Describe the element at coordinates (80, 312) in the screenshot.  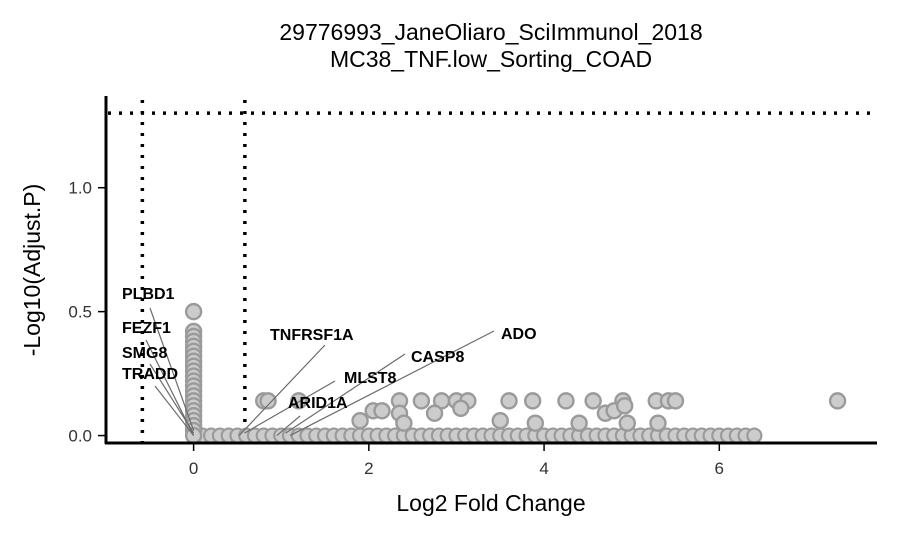
I see `y-tick-label: 0.5` at that location.